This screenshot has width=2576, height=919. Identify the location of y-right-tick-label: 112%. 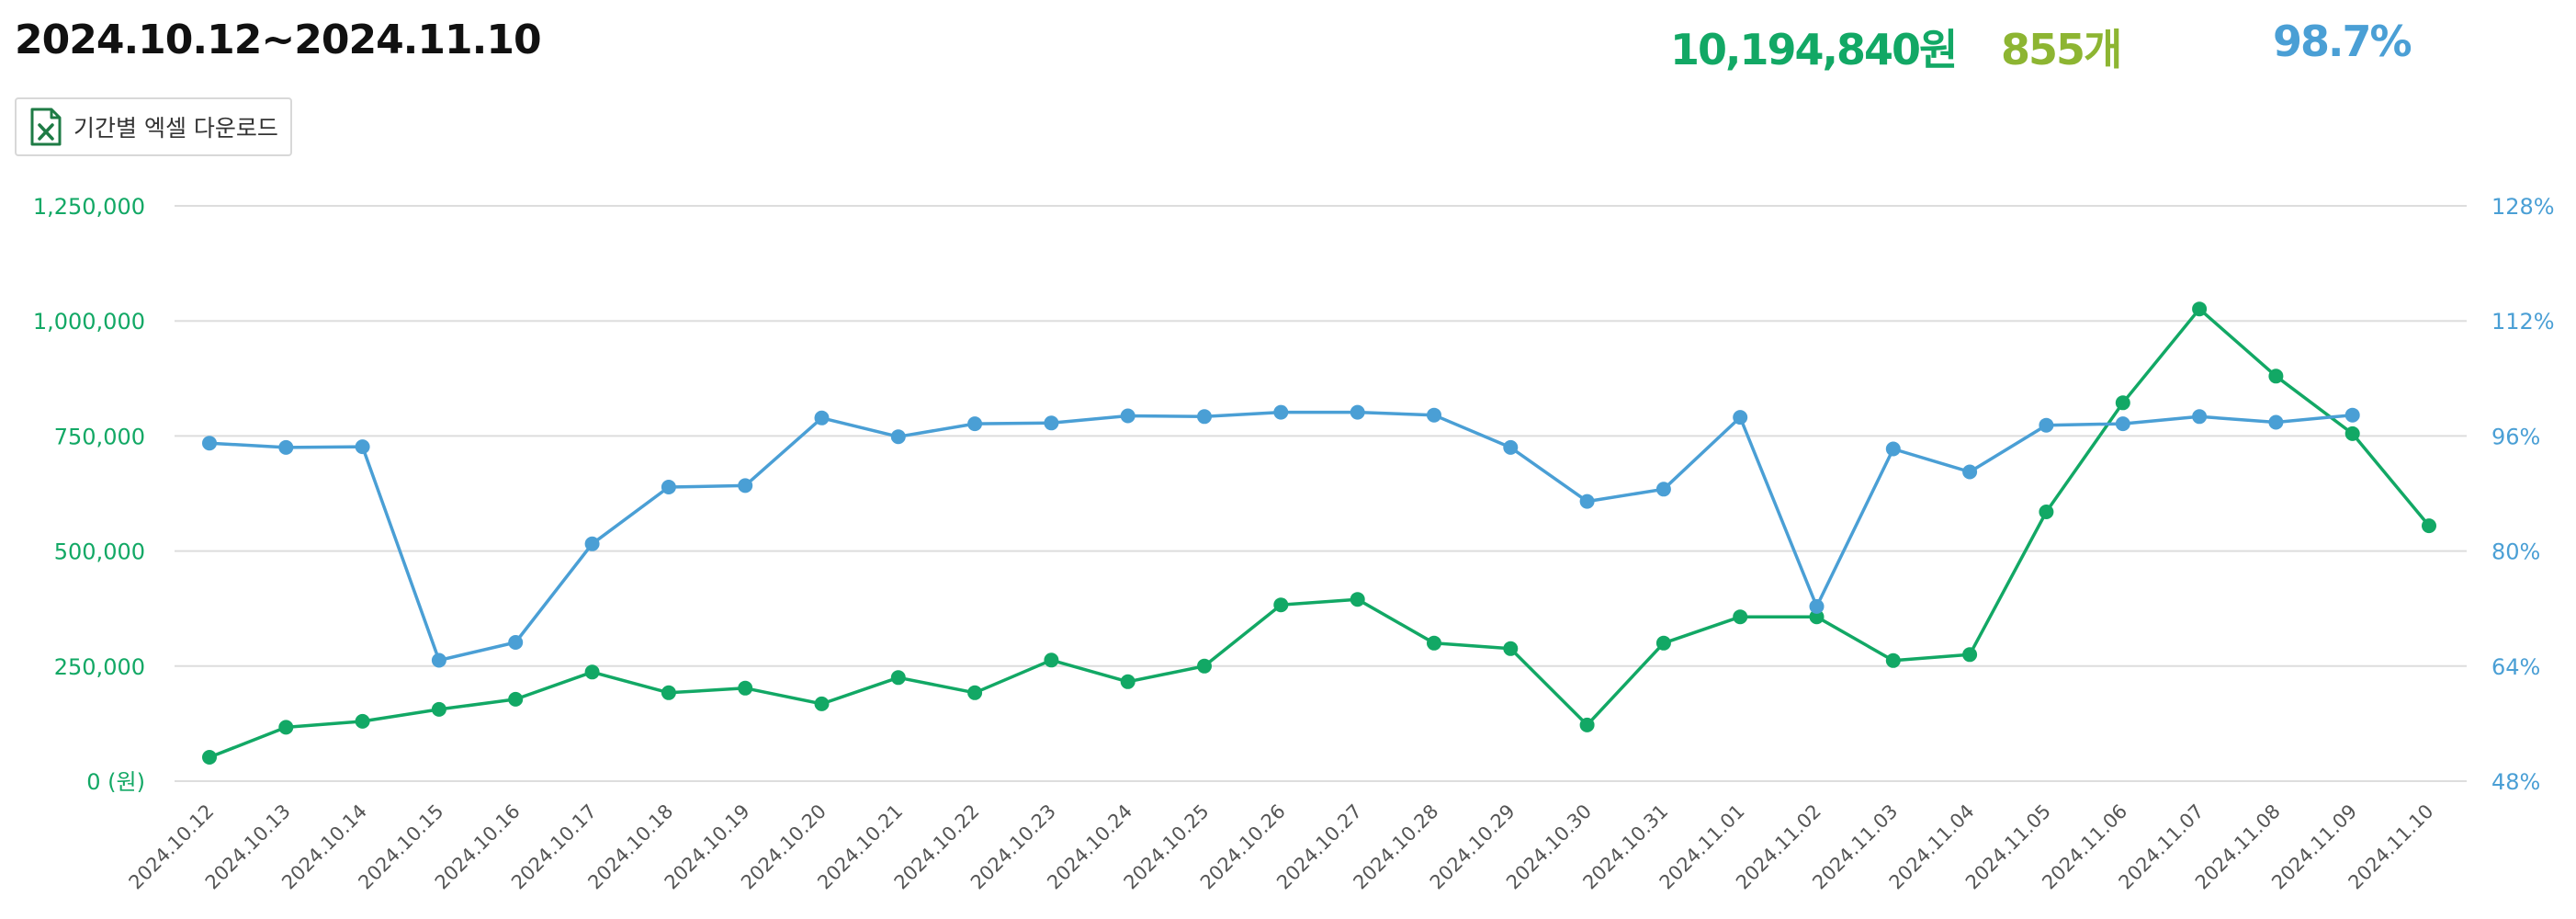
(2523, 322).